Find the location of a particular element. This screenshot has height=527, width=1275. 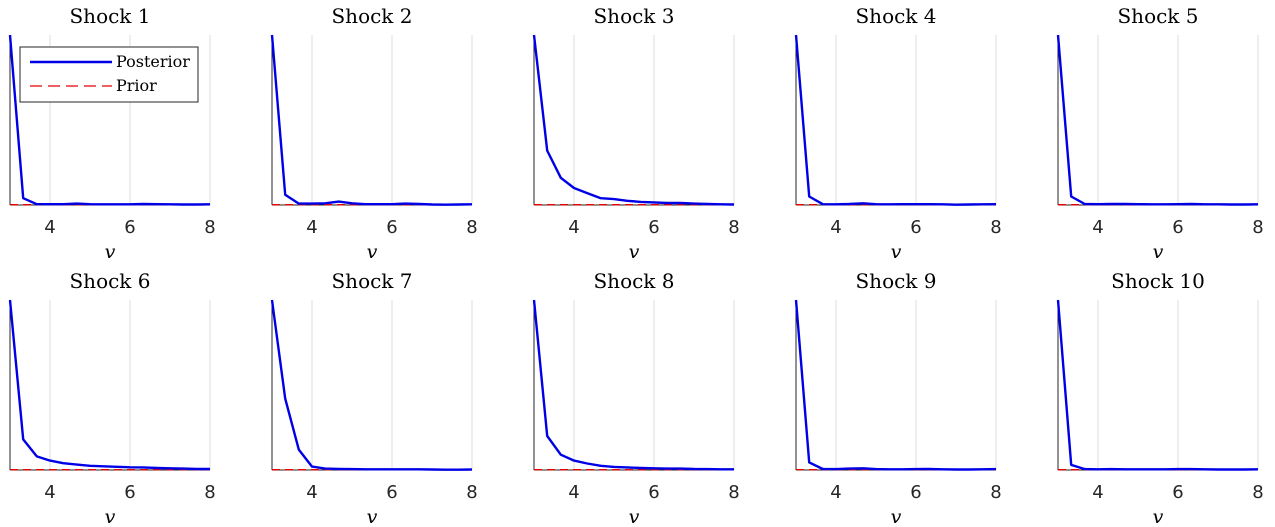

panel-9: Shock 9 4 6 8 v is located at coordinates (898, 398).